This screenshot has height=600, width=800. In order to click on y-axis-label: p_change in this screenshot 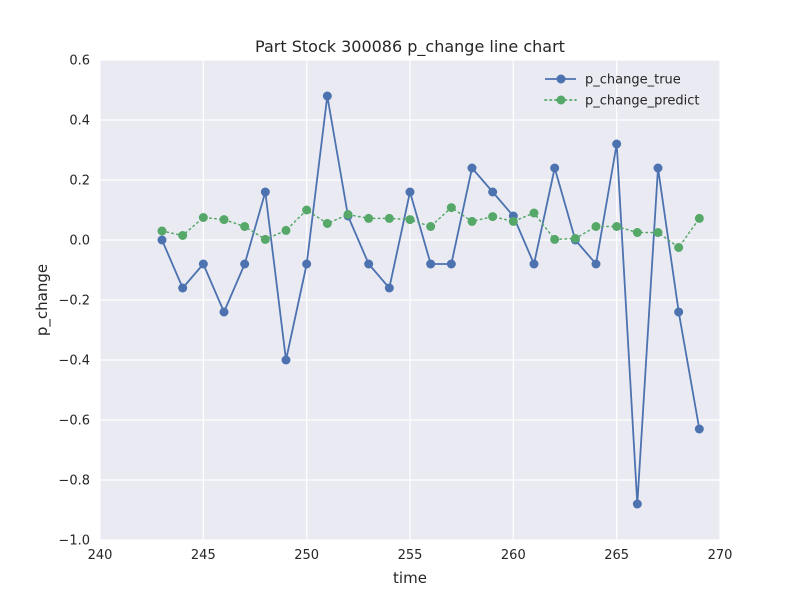, I will do `click(42, 300)`.